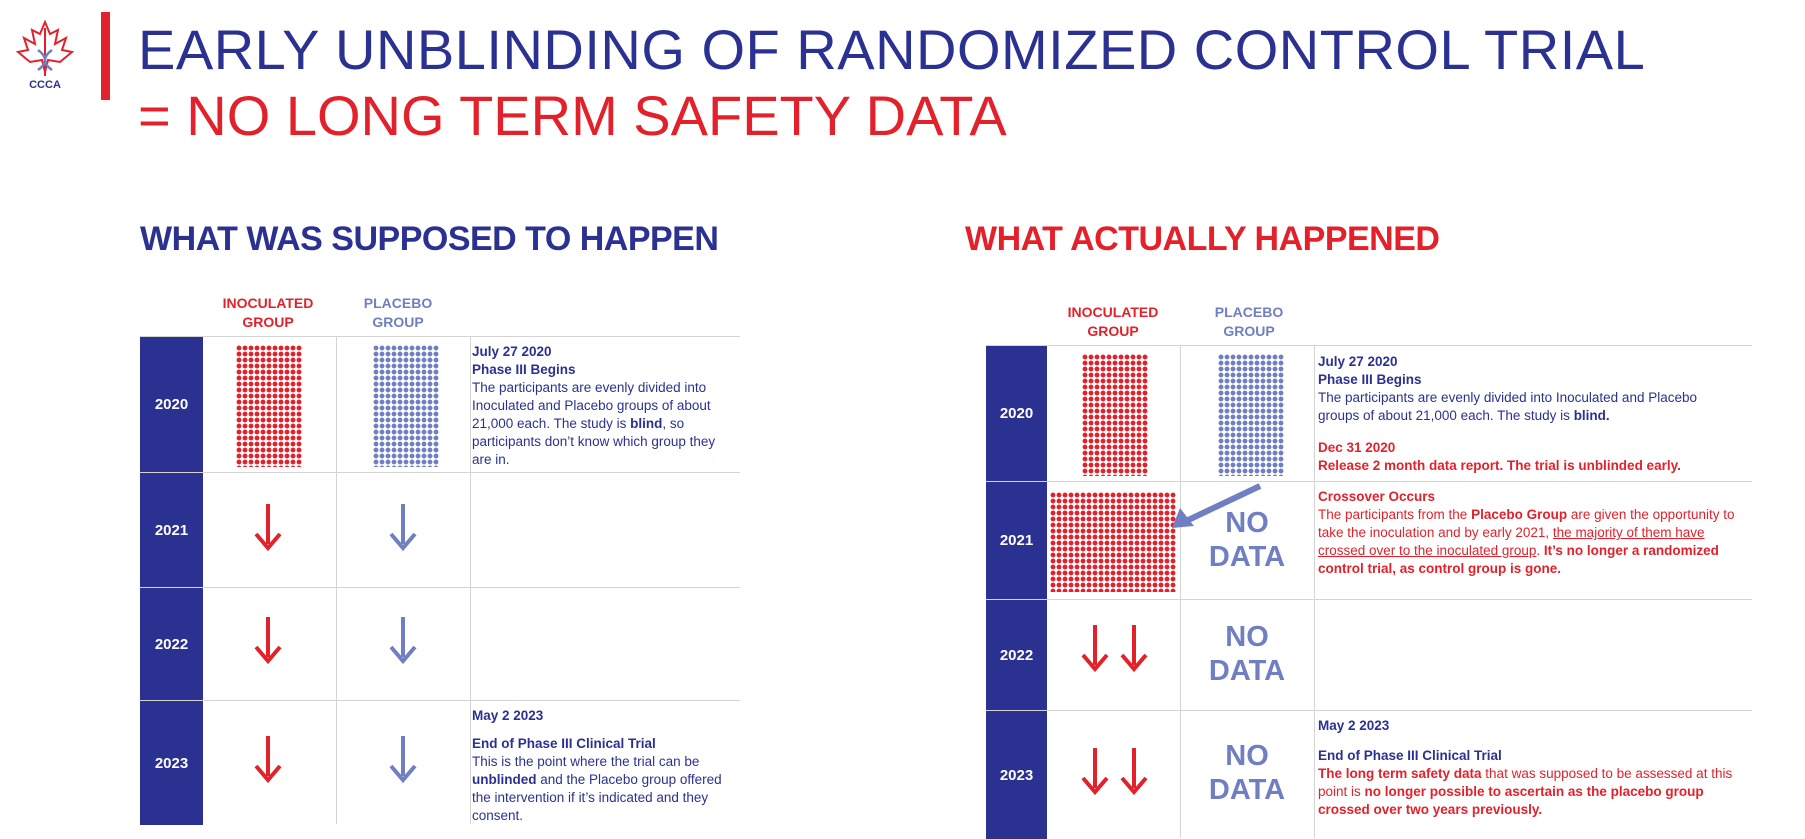 The width and height of the screenshot is (1805, 839). I want to click on bold-text: The long term safety data, so click(1400, 773).